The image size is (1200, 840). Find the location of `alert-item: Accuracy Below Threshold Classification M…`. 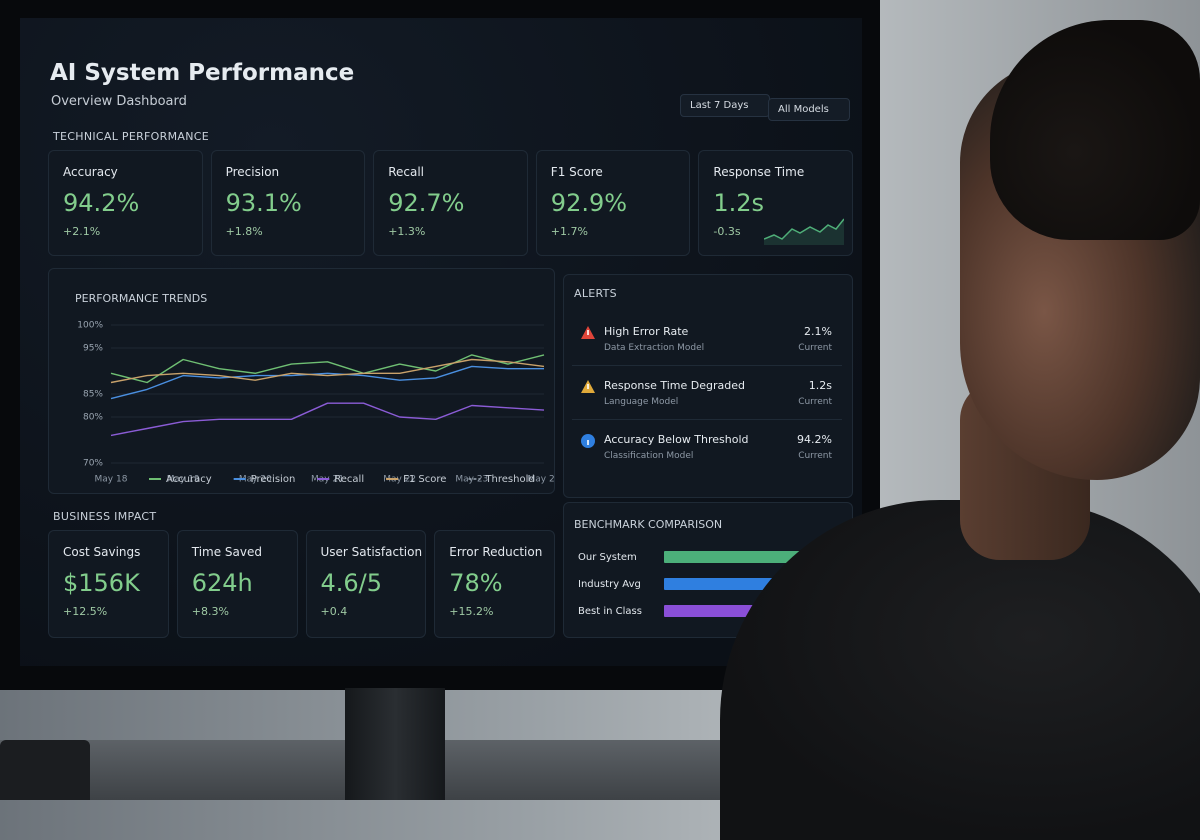

alert-item: Accuracy Below Threshold Classification M… is located at coordinates (707, 449).